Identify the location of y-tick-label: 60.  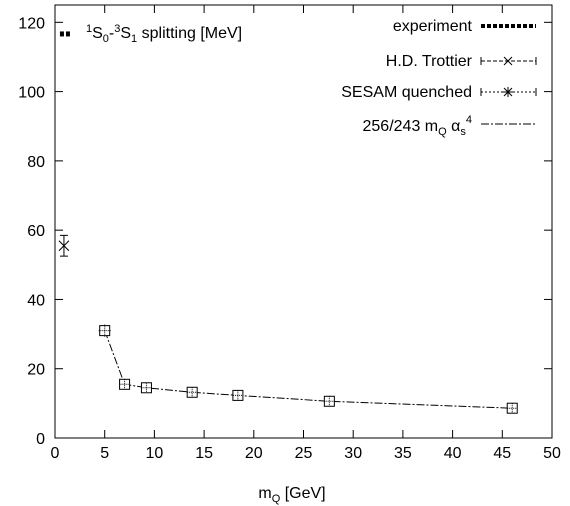
(36, 231).